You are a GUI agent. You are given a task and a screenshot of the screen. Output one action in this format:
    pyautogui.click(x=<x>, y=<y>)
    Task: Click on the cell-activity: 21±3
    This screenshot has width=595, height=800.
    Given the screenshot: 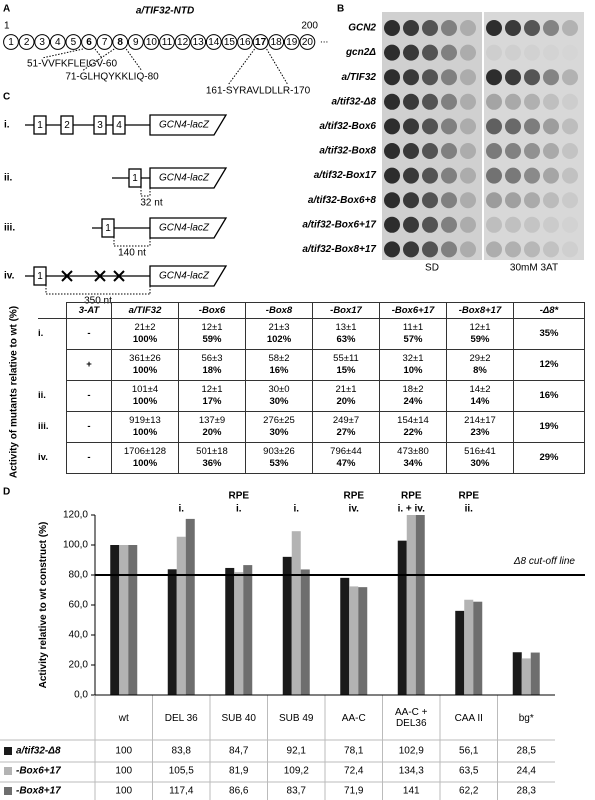 What is the action you would take?
    pyautogui.click(x=279, y=327)
    